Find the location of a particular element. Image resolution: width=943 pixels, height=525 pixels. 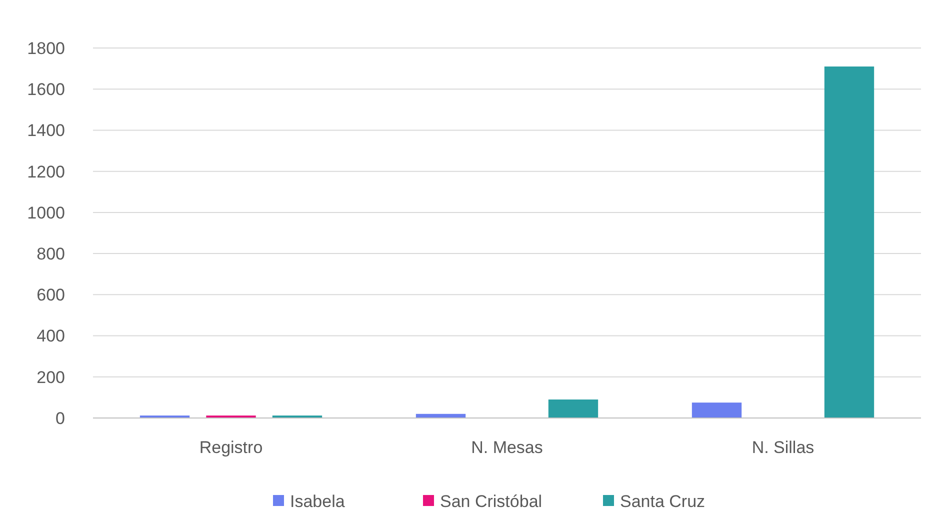

y-tick-label: 1000 is located at coordinates (46, 212).